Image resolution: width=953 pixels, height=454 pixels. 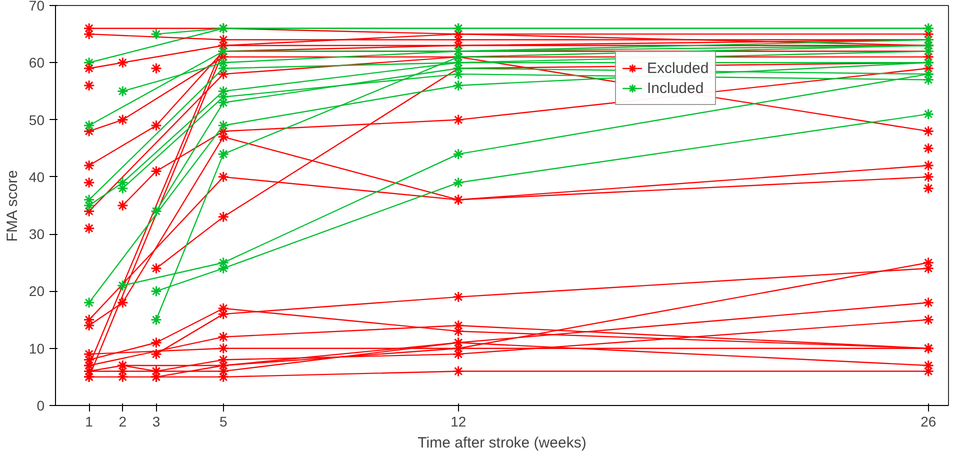 What do you see at coordinates (12, 206) in the screenshot?
I see `y-axis-title: FMA score` at bounding box center [12, 206].